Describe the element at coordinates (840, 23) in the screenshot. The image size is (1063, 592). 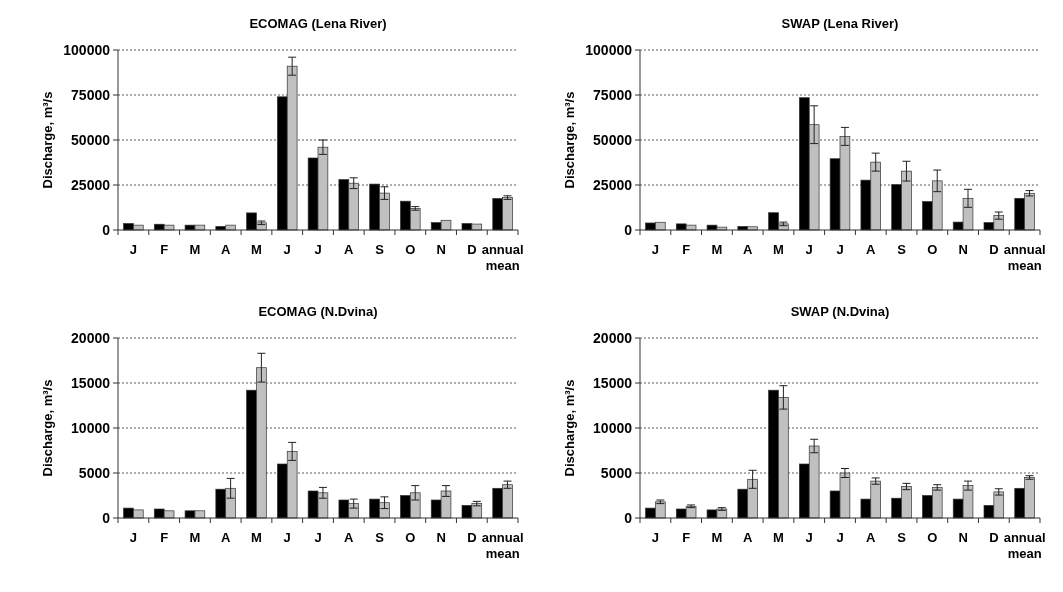
I see `chart-title: SWAP (Lena River)` at that location.